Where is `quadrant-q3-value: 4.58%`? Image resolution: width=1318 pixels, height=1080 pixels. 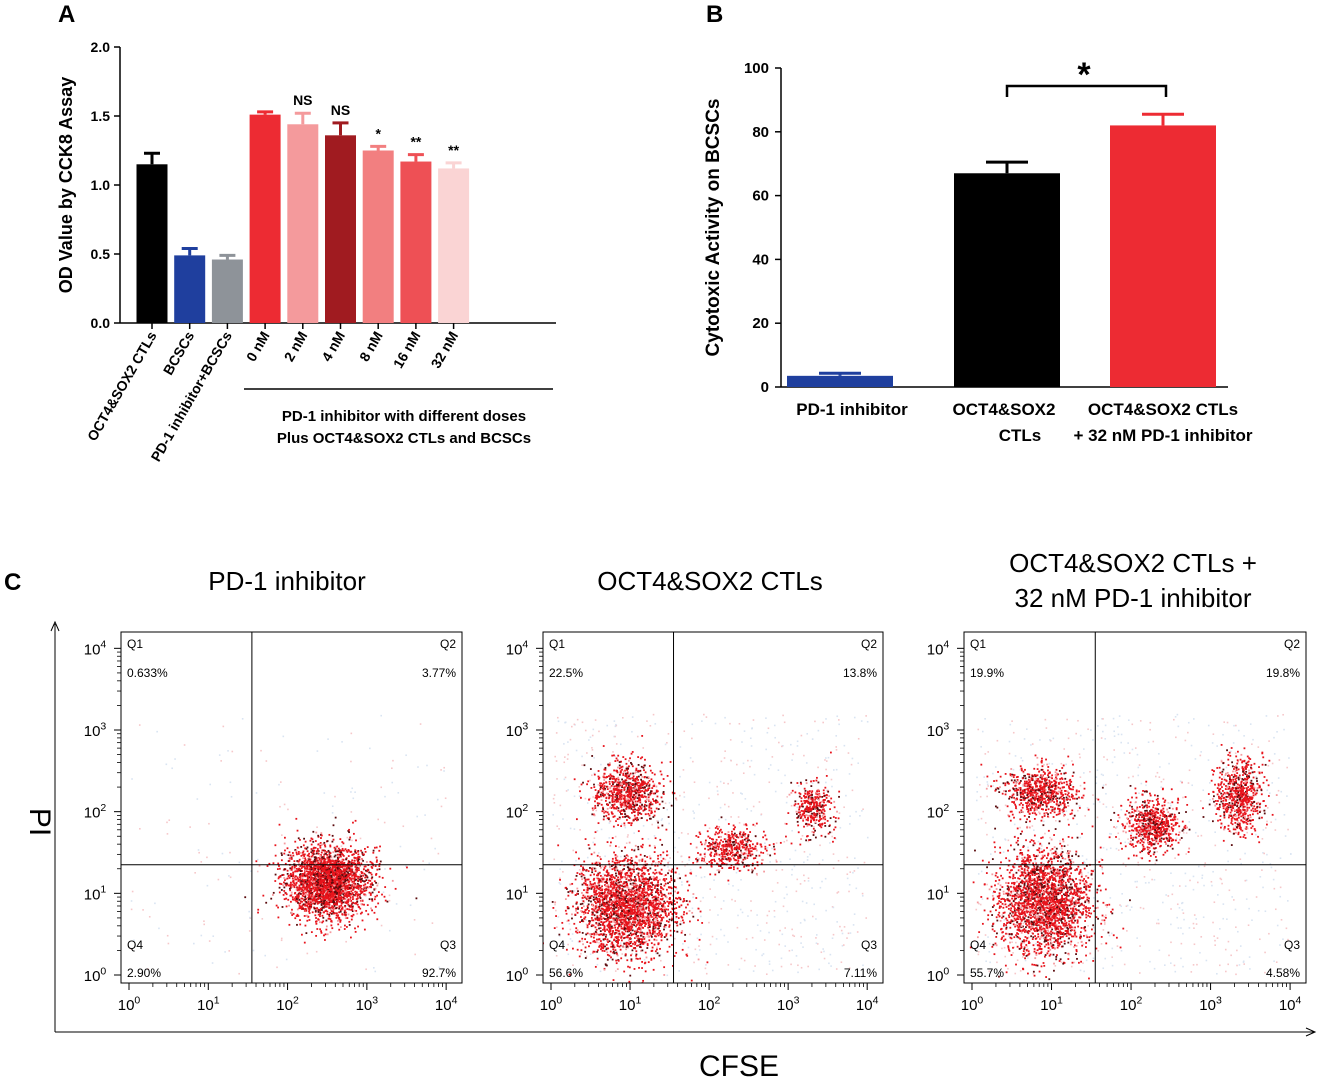
quadrant-q3-value: 4.58% is located at coordinates (1283, 973).